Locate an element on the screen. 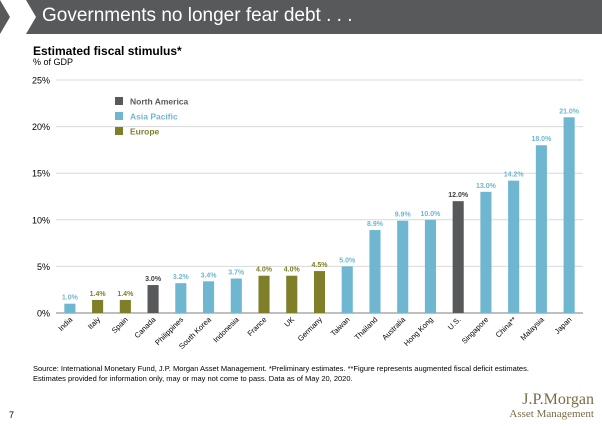 This screenshot has height=426, width=602. x-tick-label: Malaysia is located at coordinates (533, 328).